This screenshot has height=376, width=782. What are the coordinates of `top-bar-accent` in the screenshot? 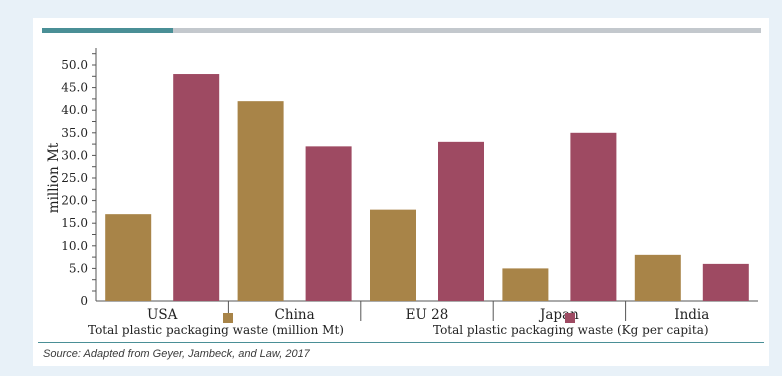 It's located at (107, 30).